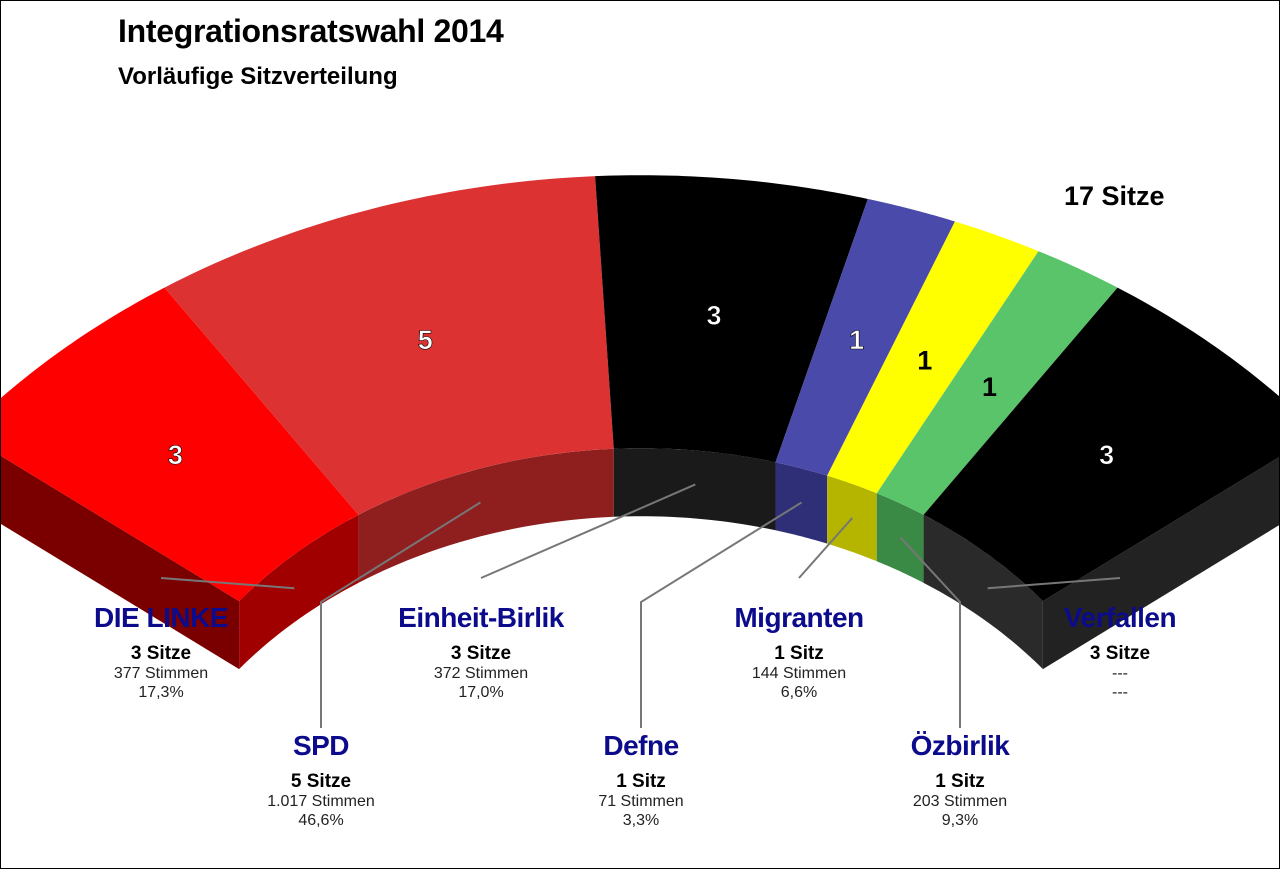 The image size is (1280, 869). I want to click on legend-label-ozbirlik: Özbirlik 1 Sitz 203 Stimmen 9,3%, so click(960, 780).